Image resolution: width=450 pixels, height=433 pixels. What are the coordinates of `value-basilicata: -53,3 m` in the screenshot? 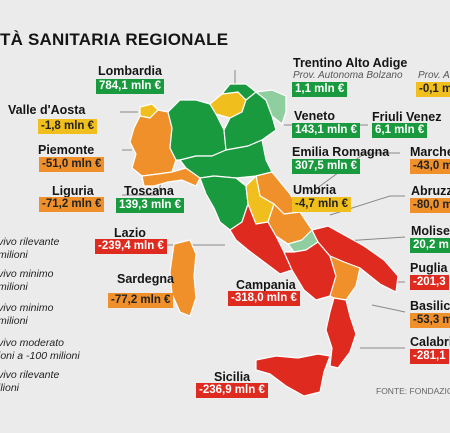 It's located at (430, 320).